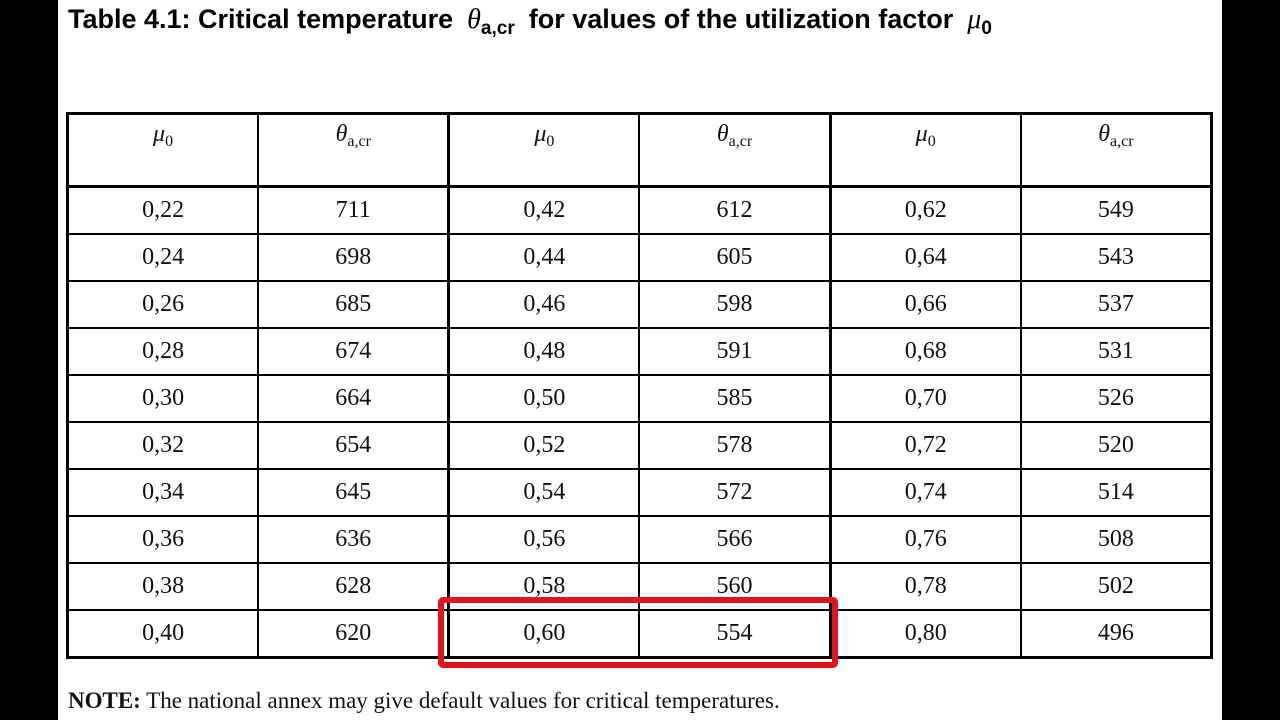  Describe the element at coordinates (735, 492) in the screenshot. I see `cell-theta: 572` at that location.